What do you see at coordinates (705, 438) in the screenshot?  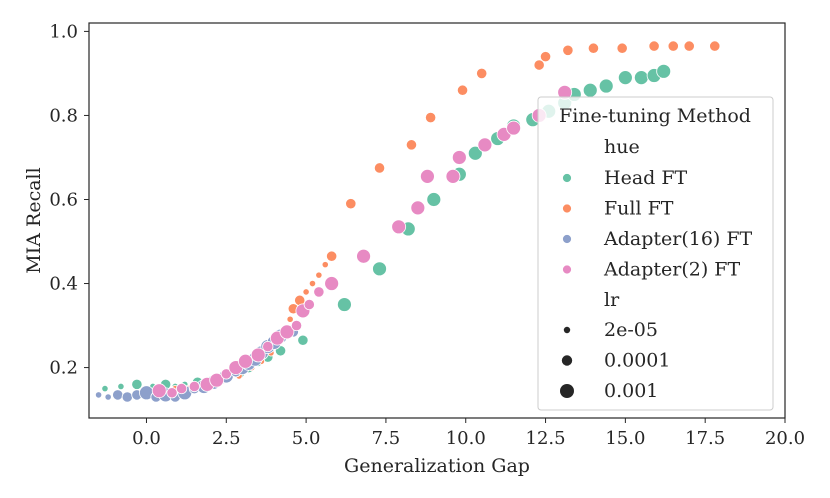 I see `x-tick-label: 17.5` at bounding box center [705, 438].